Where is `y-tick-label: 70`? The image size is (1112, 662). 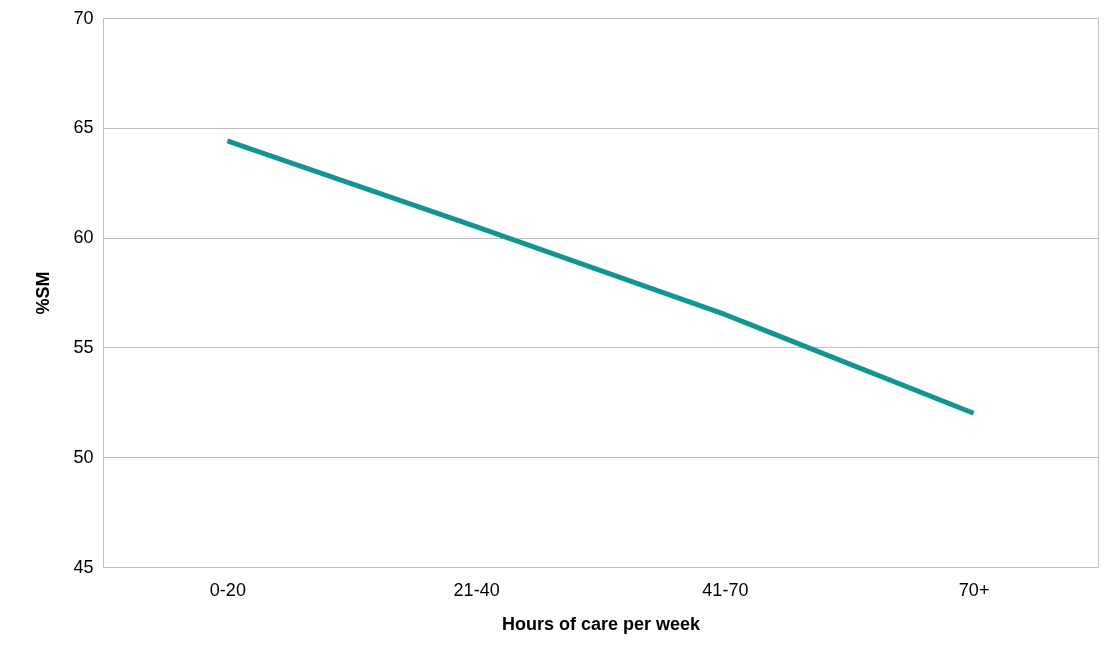
y-tick-label: 70 is located at coordinates (83, 17).